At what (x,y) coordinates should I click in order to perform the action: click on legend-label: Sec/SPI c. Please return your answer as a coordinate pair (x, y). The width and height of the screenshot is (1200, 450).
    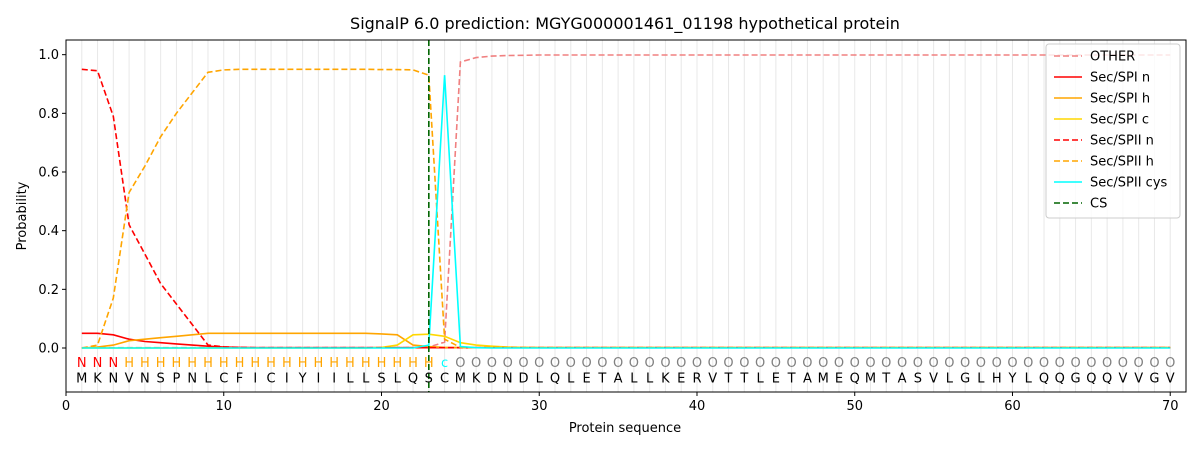
    Looking at the image, I should click on (1119, 120).